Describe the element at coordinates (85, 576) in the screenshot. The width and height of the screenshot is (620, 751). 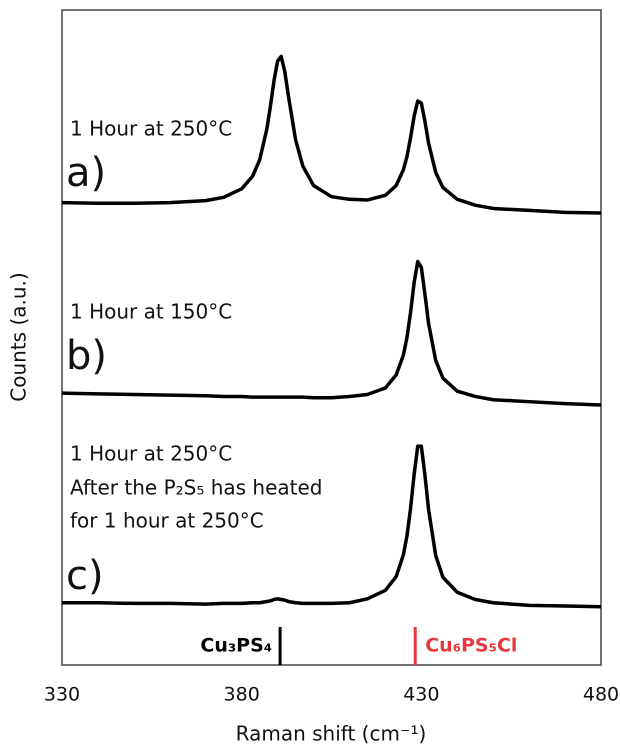
I see `panel-label: c)` at that location.